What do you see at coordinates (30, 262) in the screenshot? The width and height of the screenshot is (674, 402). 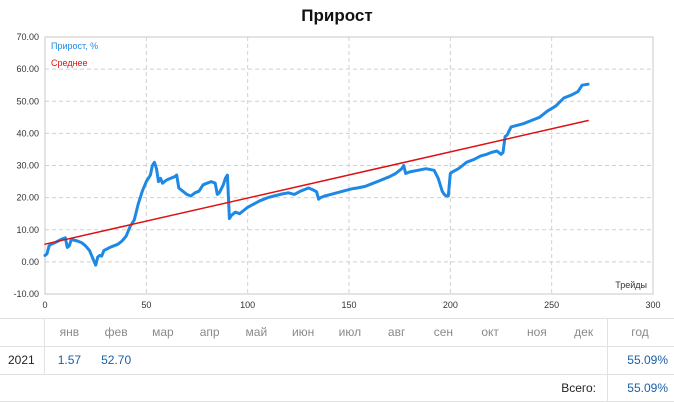 I see `y-tick-label: 0.00` at bounding box center [30, 262].